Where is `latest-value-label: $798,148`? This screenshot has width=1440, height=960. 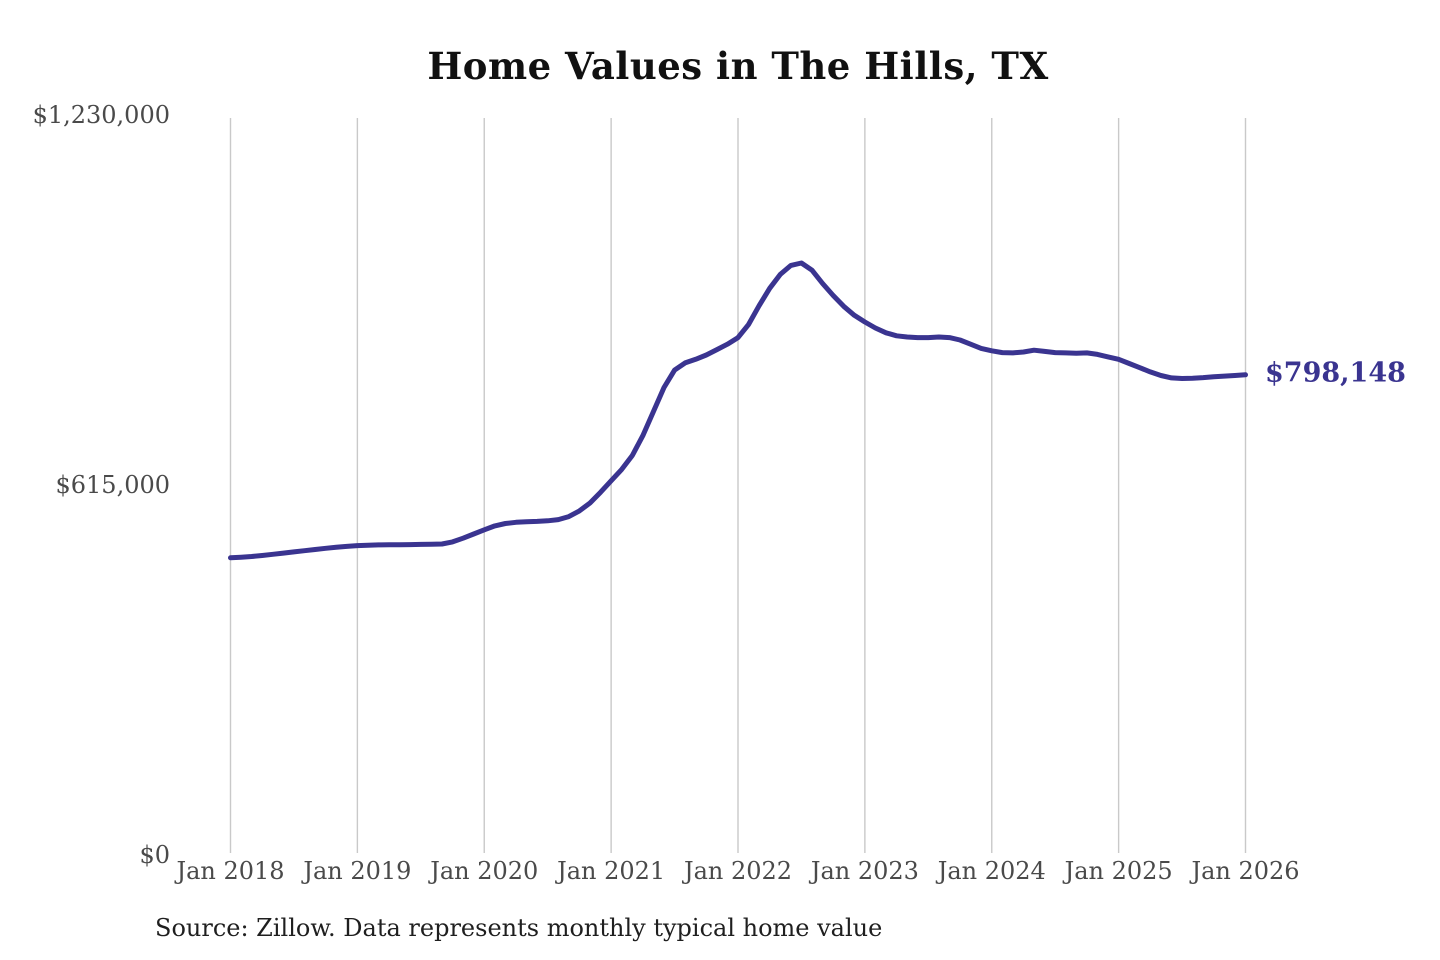
latest-value-label: $798,148 is located at coordinates (1335, 373).